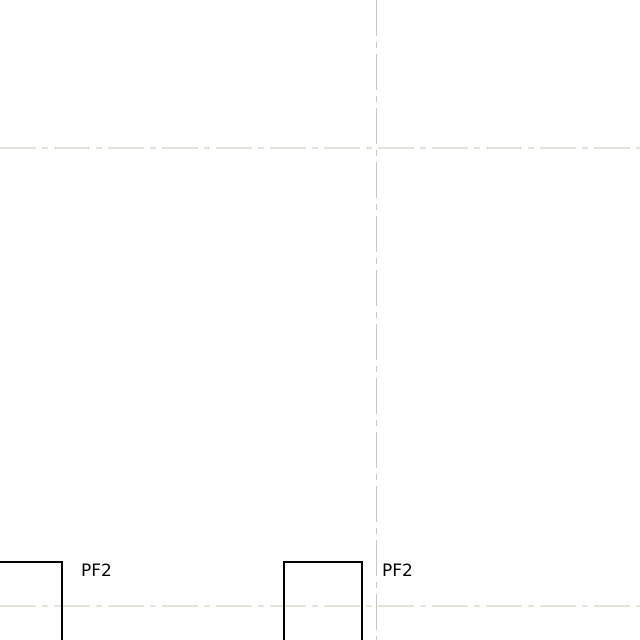 The image size is (640, 640). I want to click on pad-footing-1: PF2, so click(56, 600).